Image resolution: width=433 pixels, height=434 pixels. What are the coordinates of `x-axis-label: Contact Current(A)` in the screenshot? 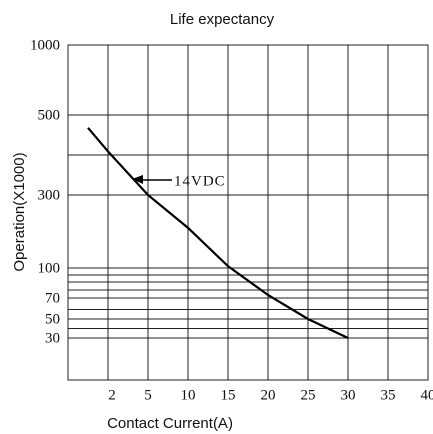 It's located at (170, 423).